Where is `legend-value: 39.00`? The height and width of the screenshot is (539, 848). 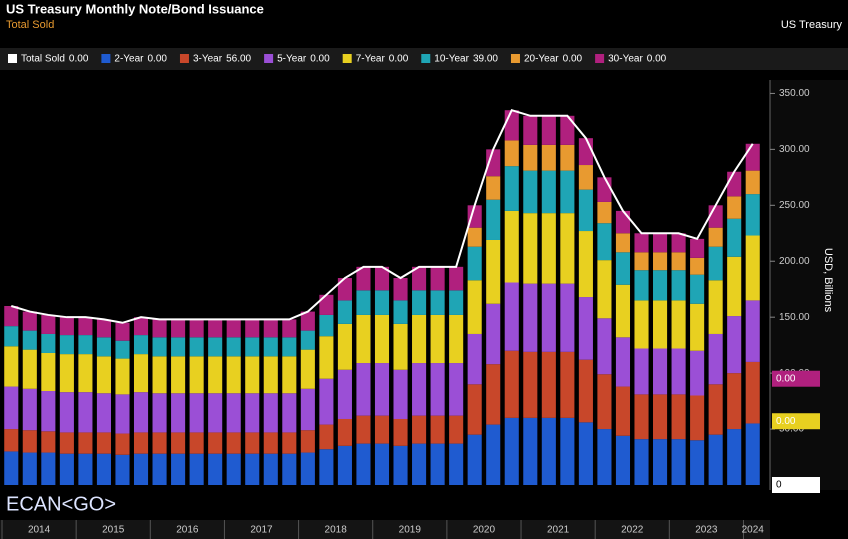 legend-value: 39.00 is located at coordinates (485, 59).